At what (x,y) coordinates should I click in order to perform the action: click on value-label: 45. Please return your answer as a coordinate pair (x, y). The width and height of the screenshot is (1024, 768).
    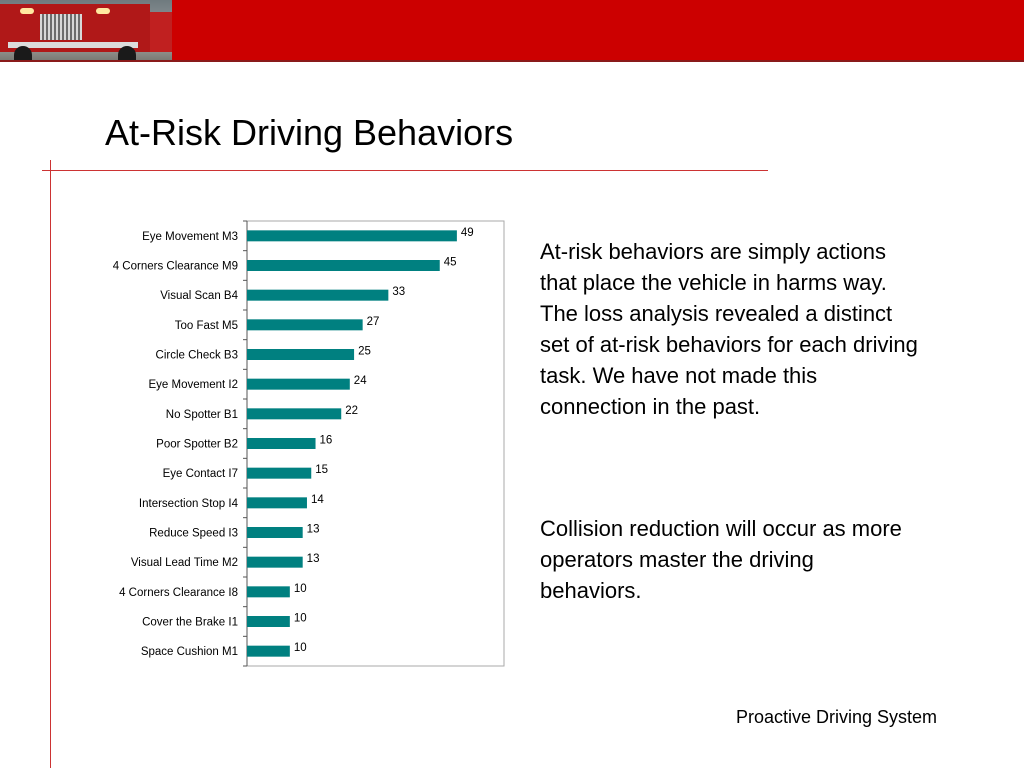
    Looking at the image, I should click on (450, 263).